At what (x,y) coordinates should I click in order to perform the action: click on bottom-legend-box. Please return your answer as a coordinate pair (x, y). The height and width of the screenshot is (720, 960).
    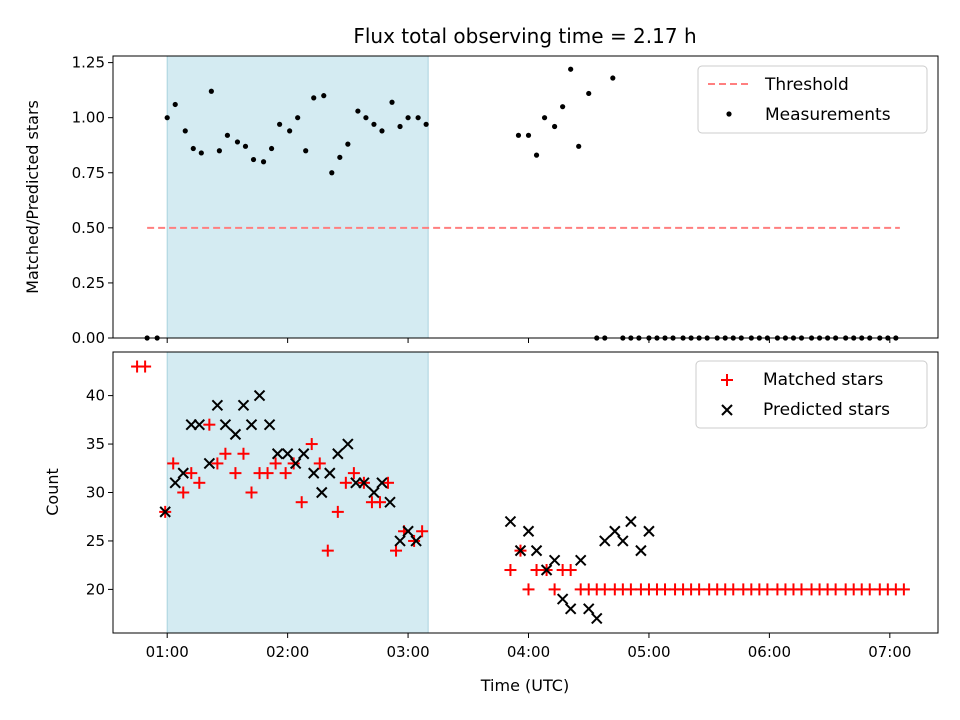
    Looking at the image, I should click on (811, 394).